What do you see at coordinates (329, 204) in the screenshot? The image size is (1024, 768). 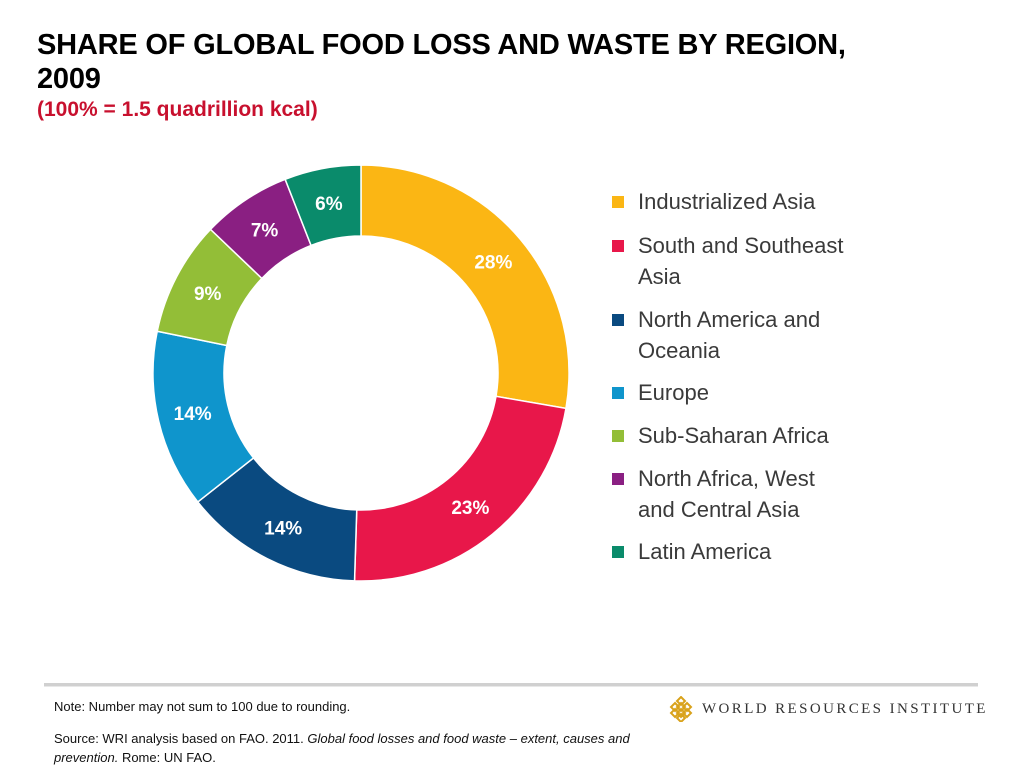 I see `slice-data-label: 6%` at bounding box center [329, 204].